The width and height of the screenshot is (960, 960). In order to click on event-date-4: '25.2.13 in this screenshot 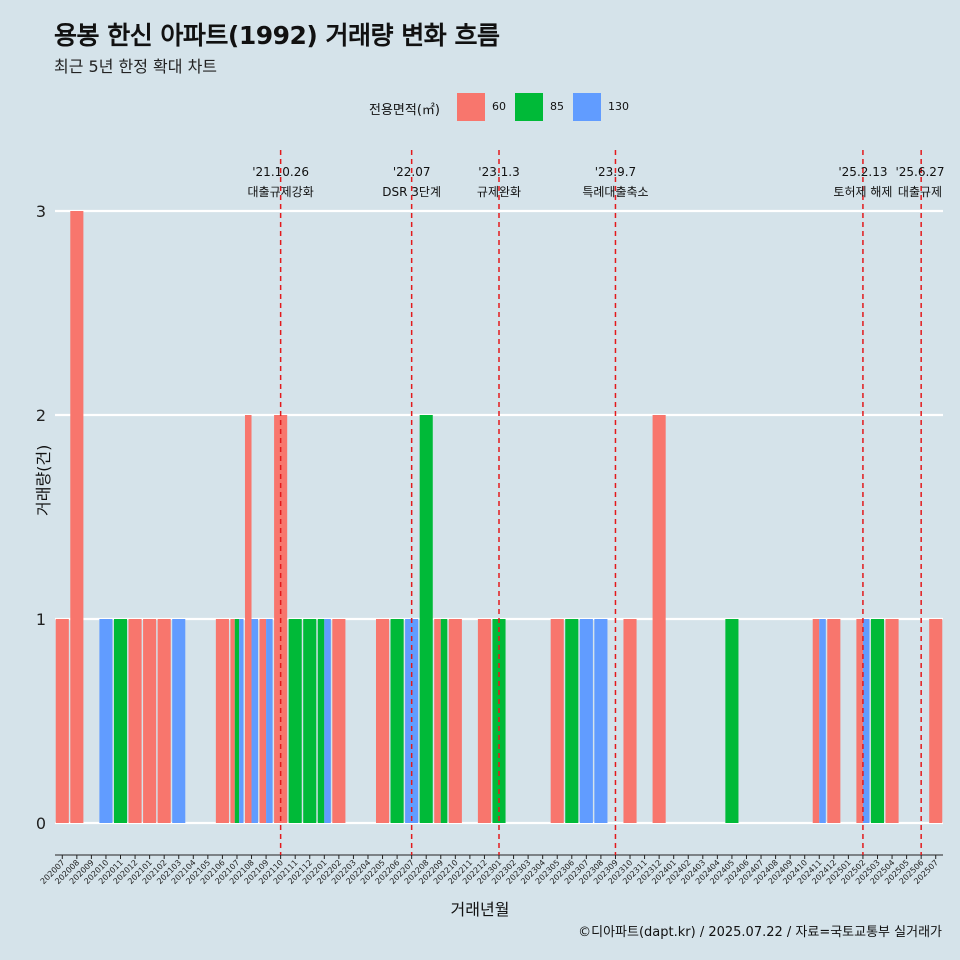, I will do `click(862, 172)`.